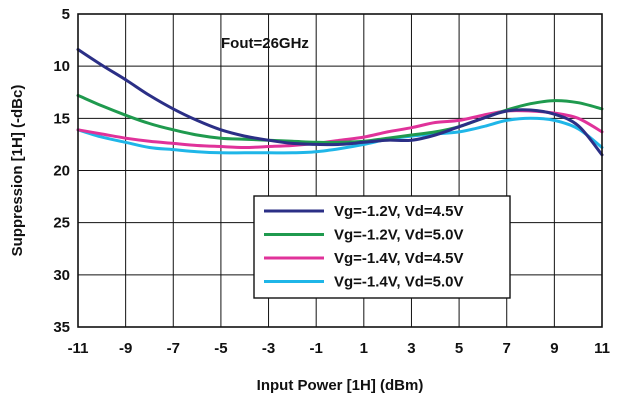 The width and height of the screenshot is (619, 400). I want to click on x-tick-label: -3, so click(268, 348).